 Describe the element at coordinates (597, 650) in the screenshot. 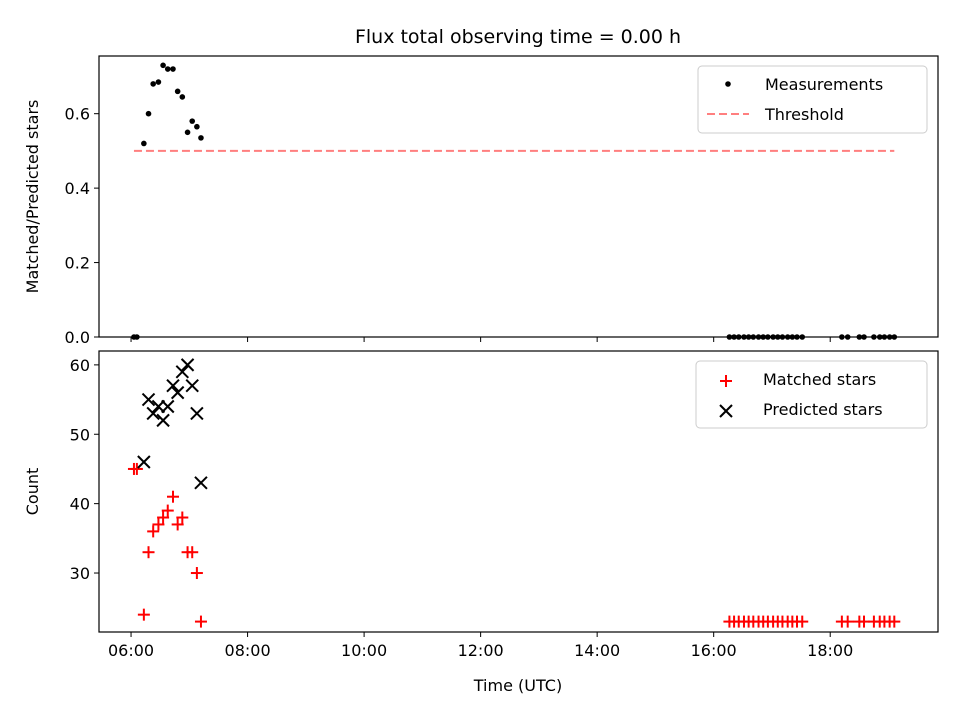

I see `x-tick-label: 14:00` at that location.